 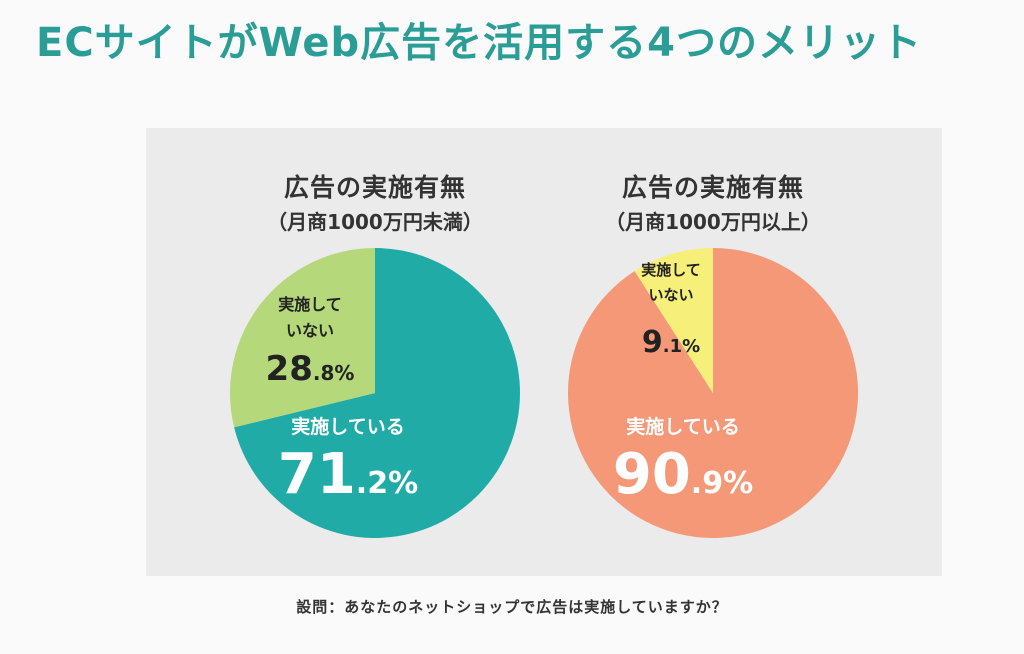 What do you see at coordinates (683, 474) in the screenshot?
I see `slice-value: 90.9%` at bounding box center [683, 474].